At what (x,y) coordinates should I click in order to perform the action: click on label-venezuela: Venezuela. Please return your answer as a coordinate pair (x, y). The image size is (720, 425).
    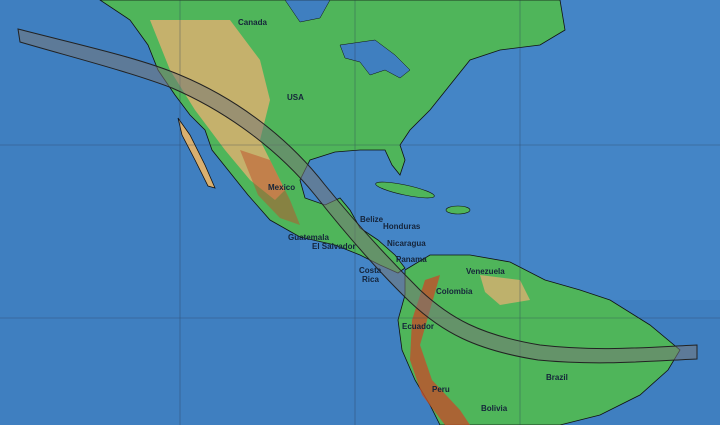
    Looking at the image, I should click on (485, 271).